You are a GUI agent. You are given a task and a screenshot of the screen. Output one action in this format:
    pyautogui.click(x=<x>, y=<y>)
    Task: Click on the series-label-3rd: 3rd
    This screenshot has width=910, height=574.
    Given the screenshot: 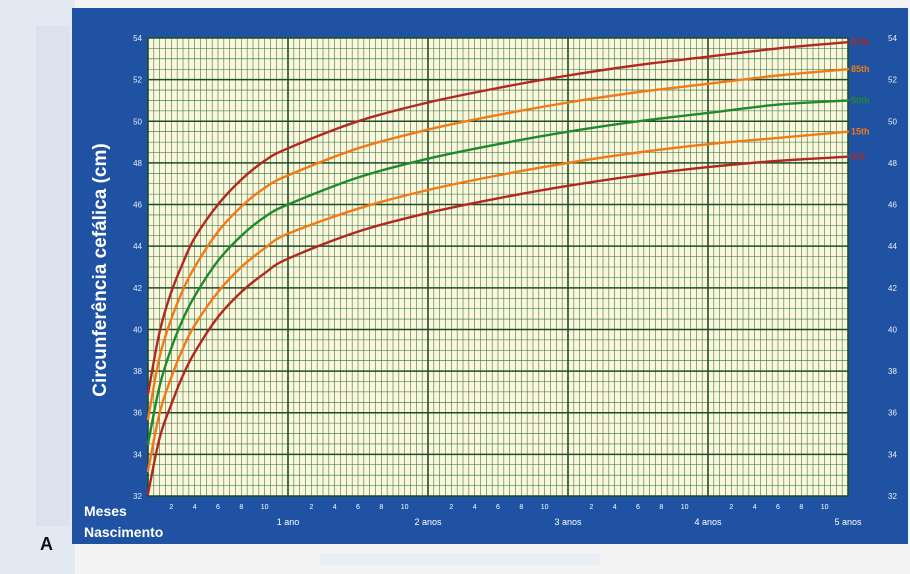 What is the action you would take?
    pyautogui.click(x=858, y=157)
    